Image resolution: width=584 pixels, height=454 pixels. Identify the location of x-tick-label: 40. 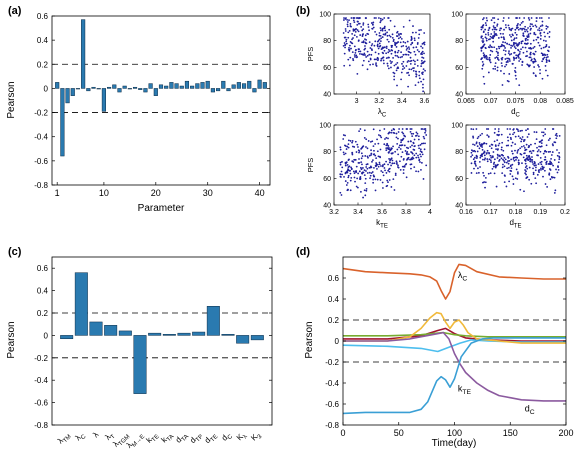
(260, 193).